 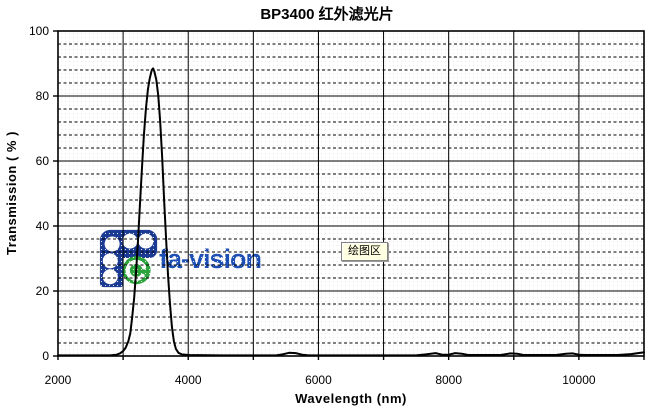 I want to click on svg-text: 8000, so click(x=448, y=380).